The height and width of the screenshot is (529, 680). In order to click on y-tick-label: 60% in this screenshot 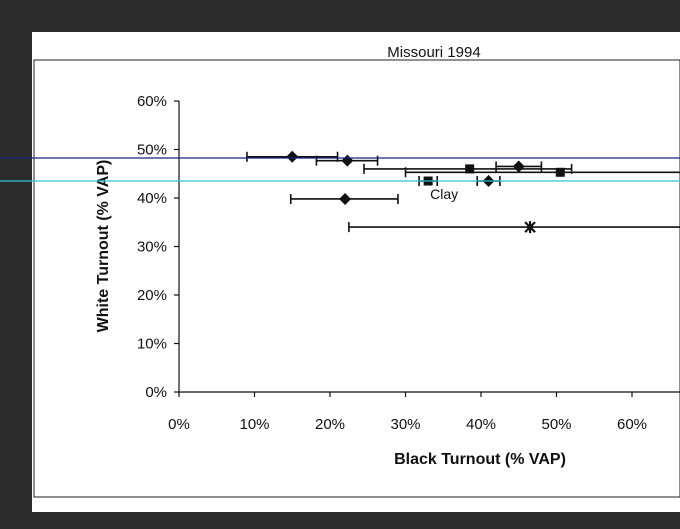, I will do `click(152, 101)`.